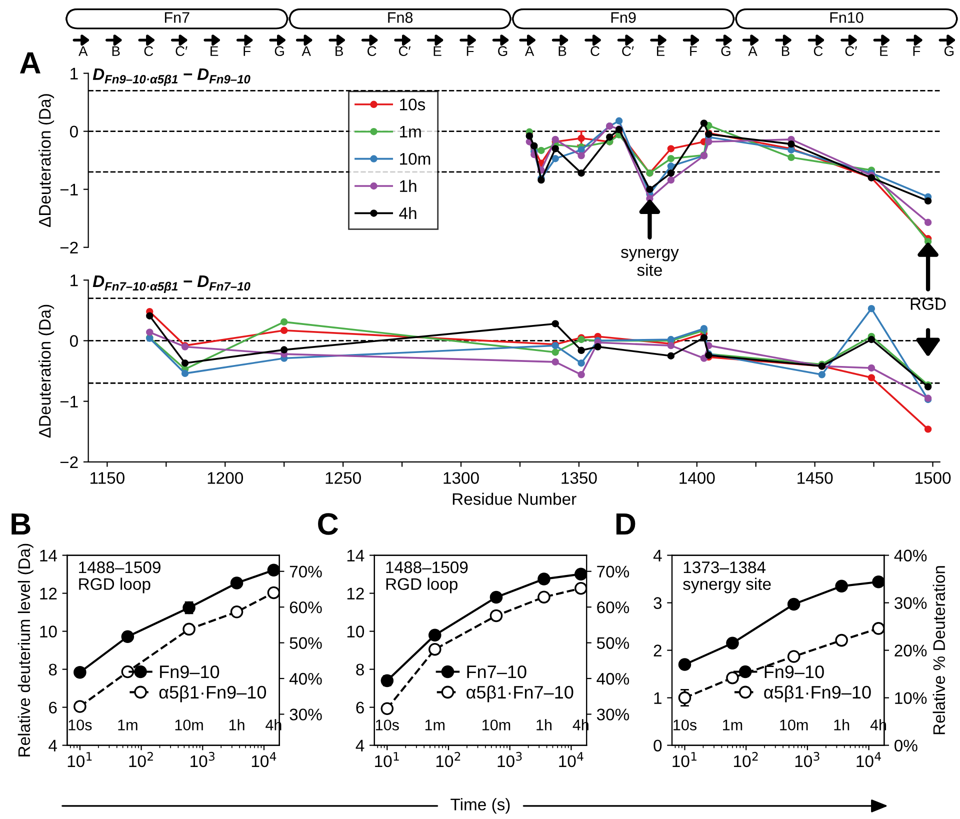 The image size is (960, 819). What do you see at coordinates (46, 160) in the screenshot?
I see `y-axis-title: ΔDeuteration (Da)` at bounding box center [46, 160].